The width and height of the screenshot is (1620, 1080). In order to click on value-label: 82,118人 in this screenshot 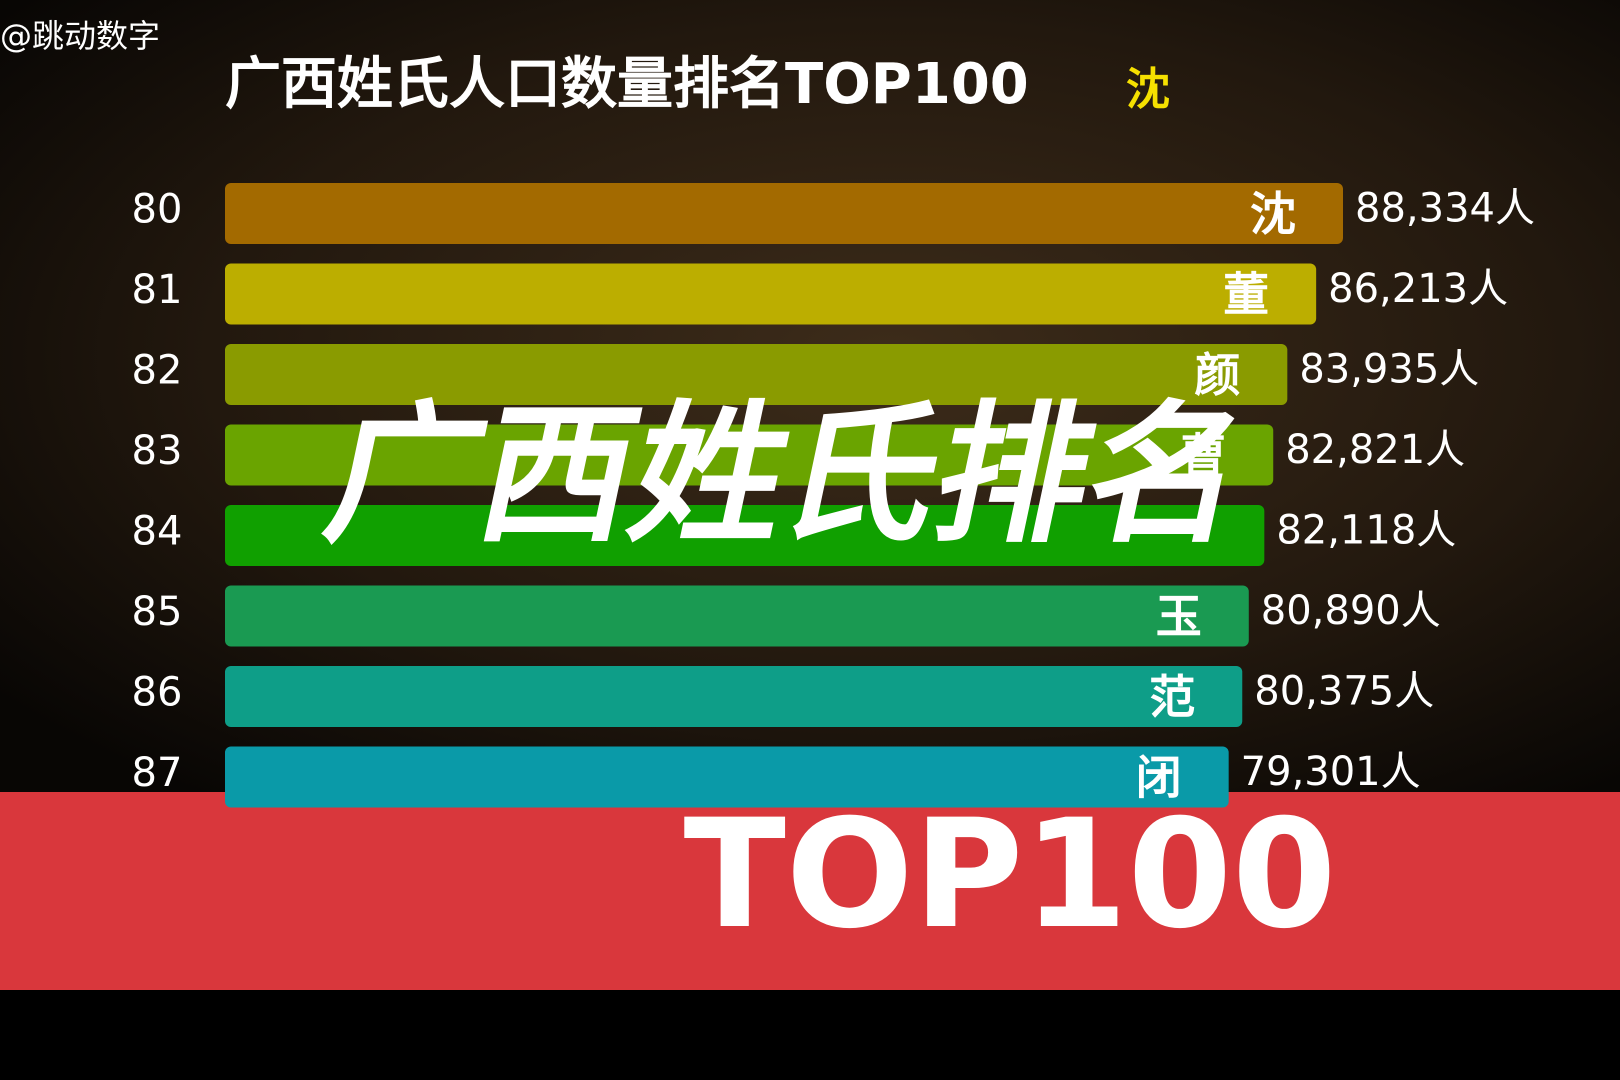, I will do `click(1366, 531)`.